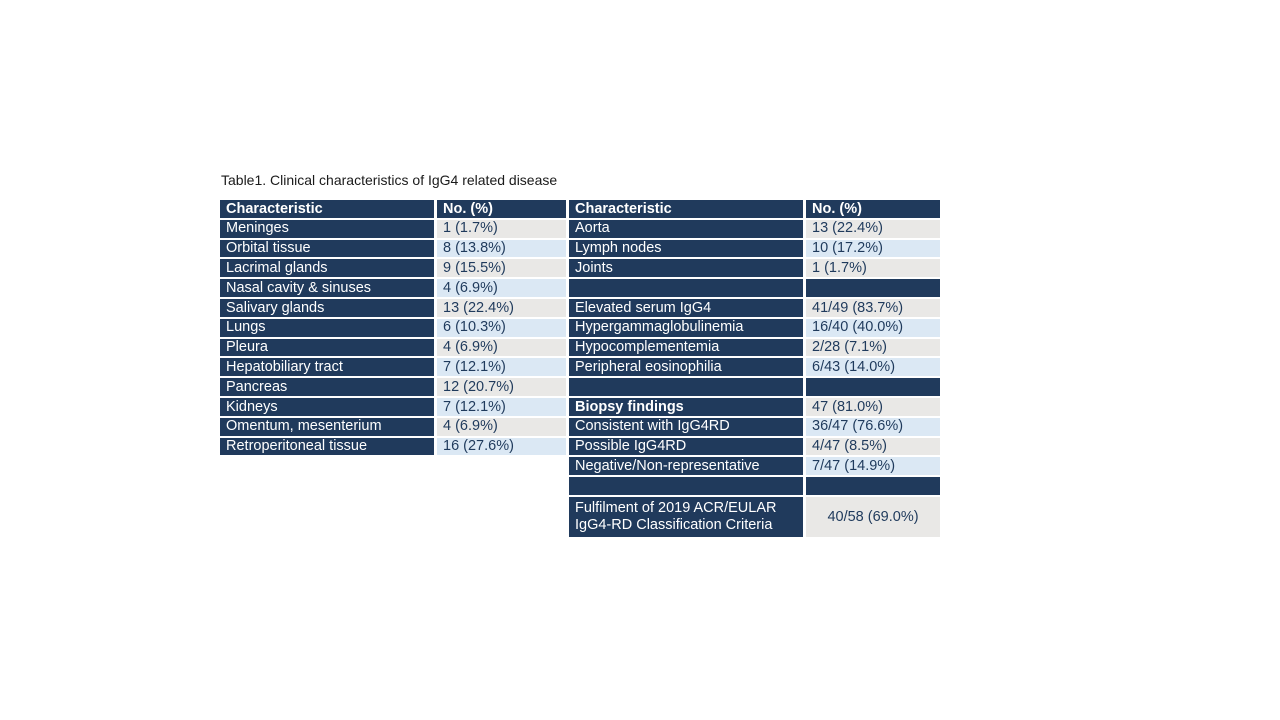 The width and height of the screenshot is (1280, 720). I want to click on table-row: Hepatobiliary tract 7 (12.1%), so click(393, 368).